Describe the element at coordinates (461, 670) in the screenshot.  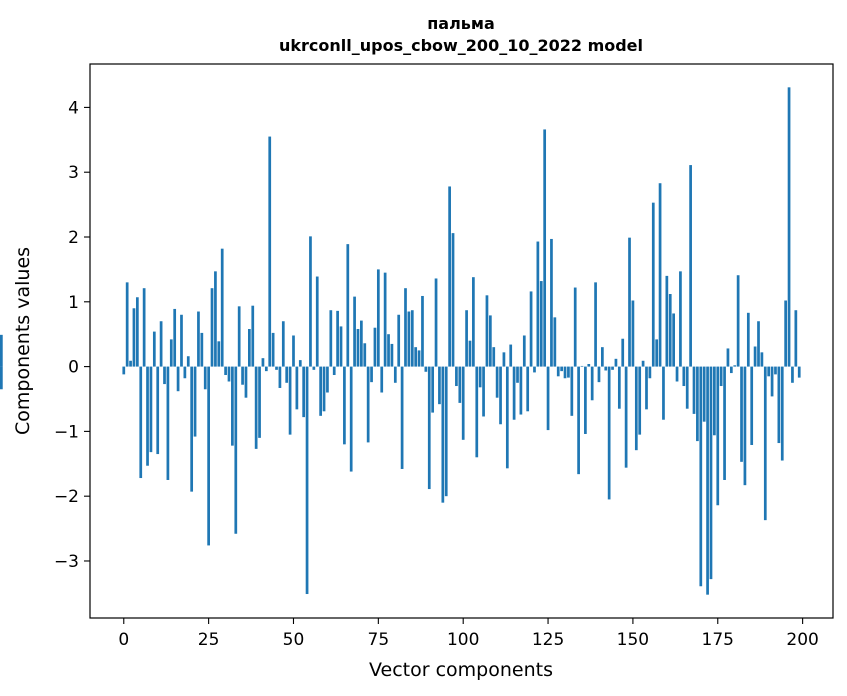
I see `x-axis-label: Vector components` at that location.